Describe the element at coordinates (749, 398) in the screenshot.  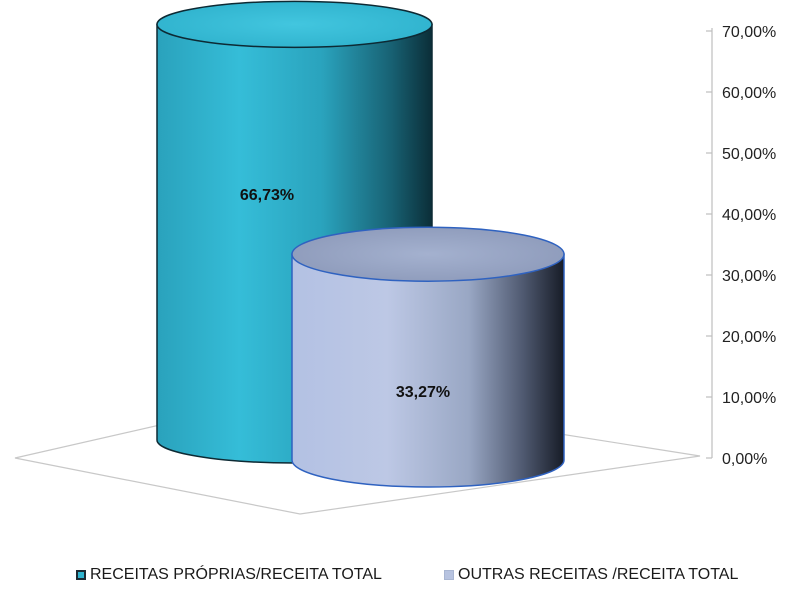
I see `y-tick-label: 10,00%` at that location.